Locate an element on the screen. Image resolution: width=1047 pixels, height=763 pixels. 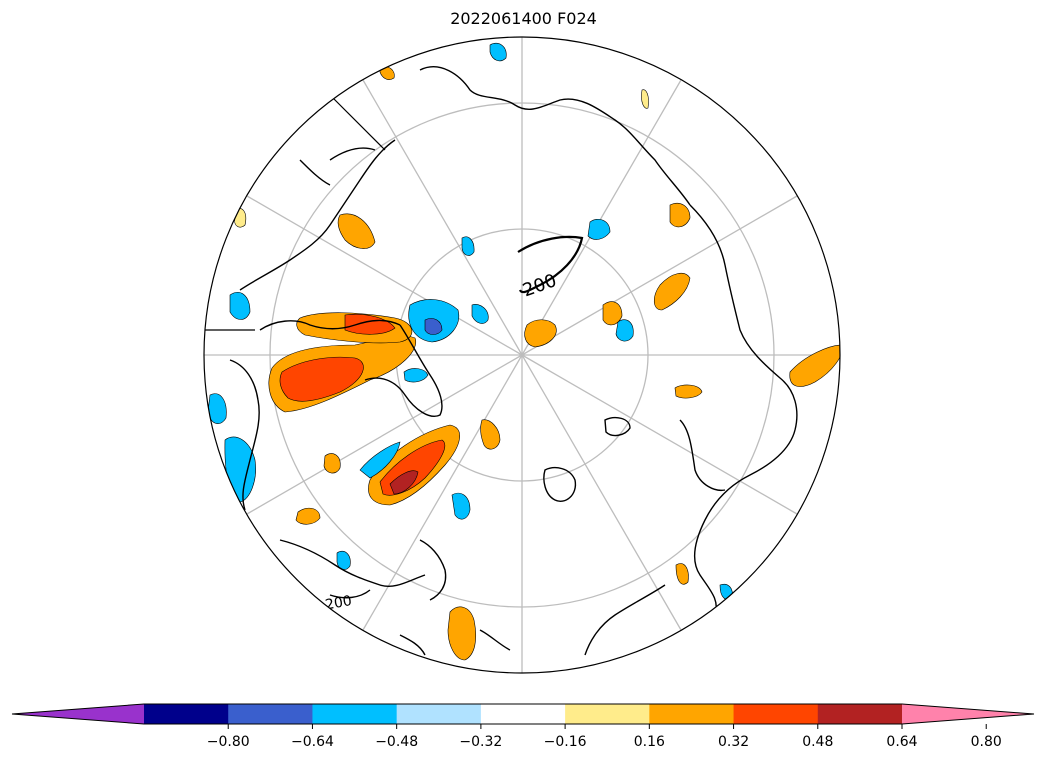
colorbar-tick-label: 0.48 is located at coordinates (817, 742).